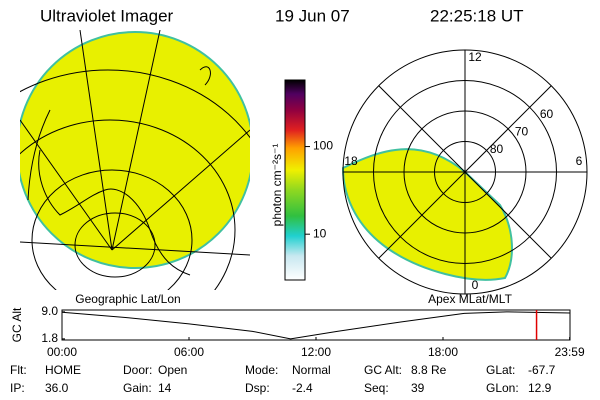 Image resolution: width=600 pixels, height=400 pixels. Describe the element at coordinates (522, 132) in the screenshot. I see `lat-label: 70` at that location.